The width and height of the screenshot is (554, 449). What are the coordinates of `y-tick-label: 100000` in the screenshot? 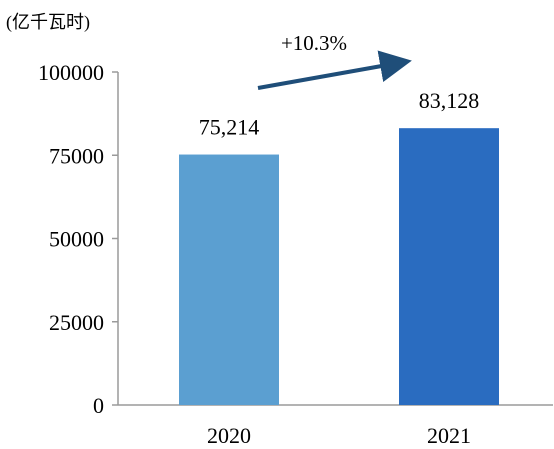 It's located at (71, 72).